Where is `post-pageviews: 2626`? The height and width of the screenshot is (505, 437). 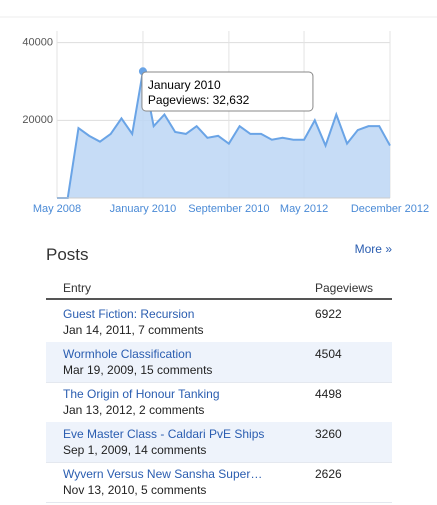 post-pageviews: 2626 is located at coordinates (328, 474).